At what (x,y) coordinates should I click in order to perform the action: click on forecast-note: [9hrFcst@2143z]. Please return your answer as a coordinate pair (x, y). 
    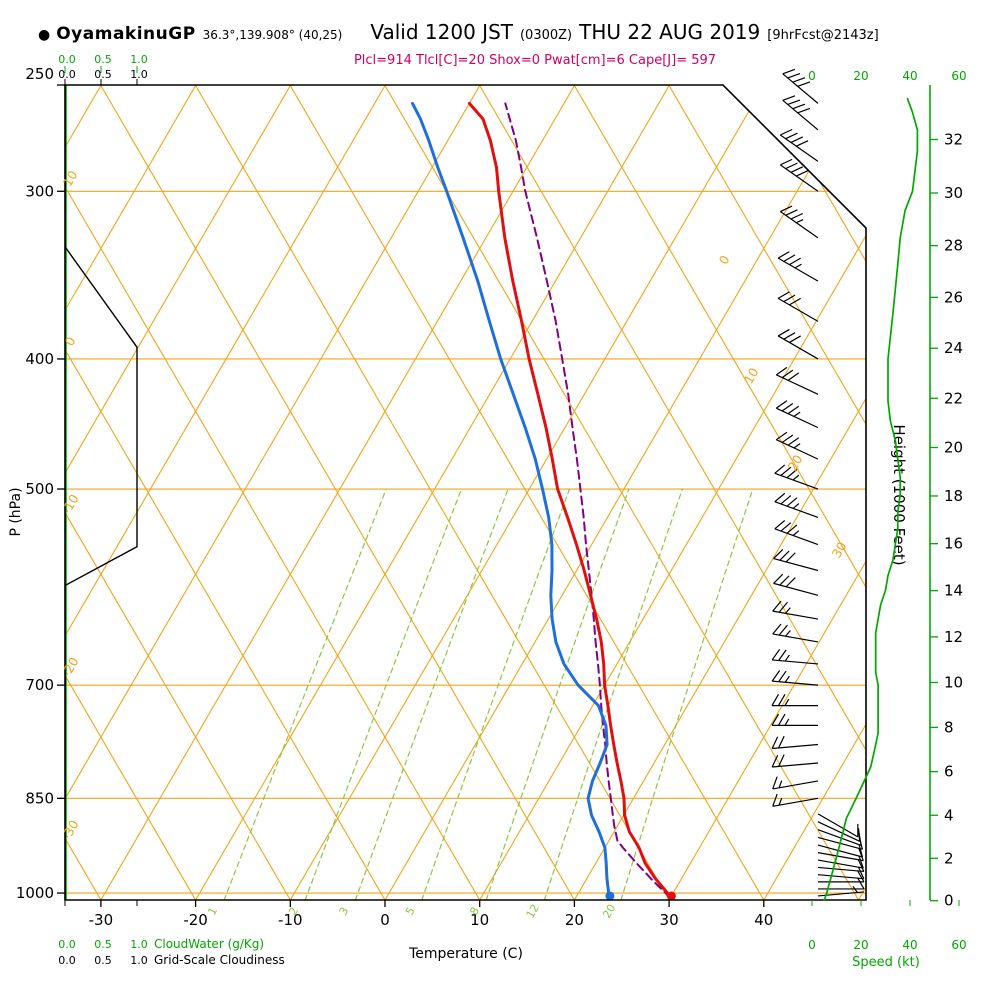
    Looking at the image, I should click on (823, 35).